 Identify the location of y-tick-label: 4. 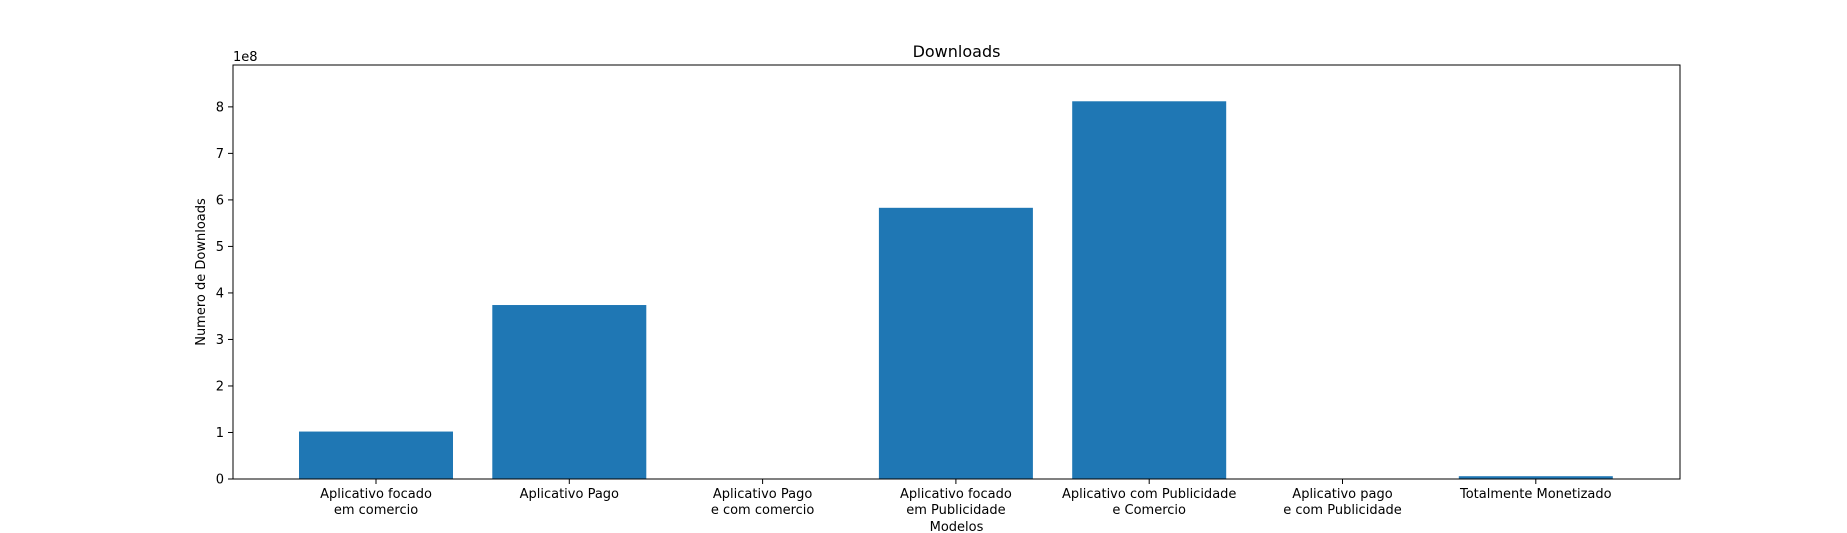
(220, 293).